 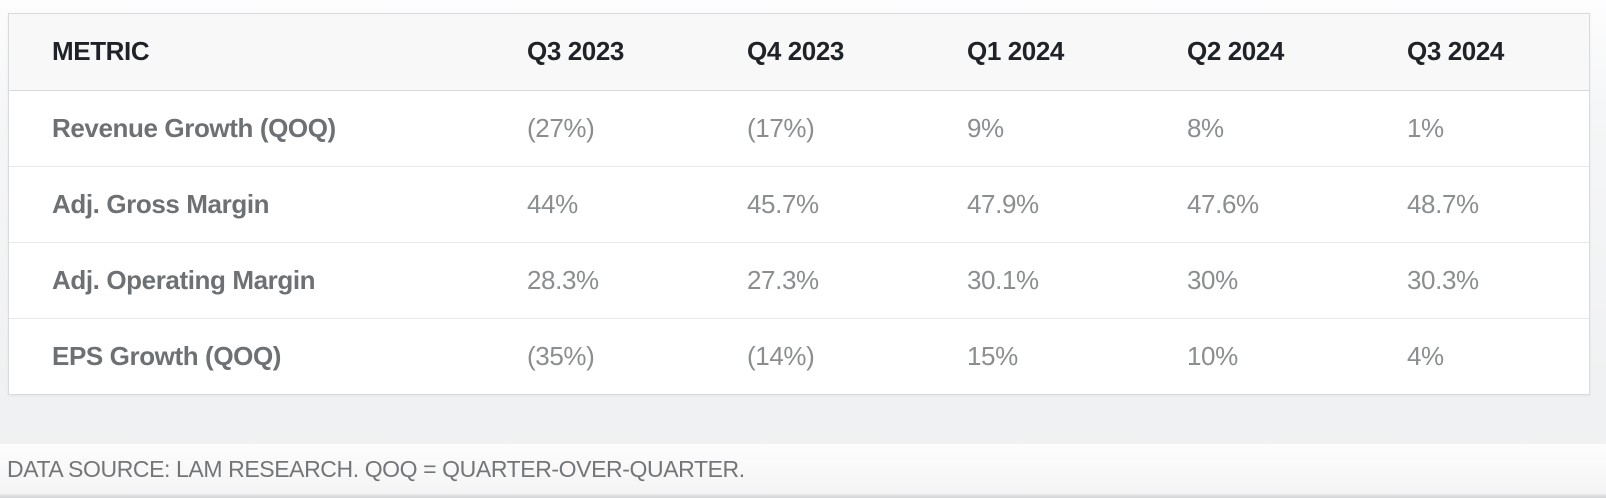 What do you see at coordinates (637, 279) in the screenshot?
I see `cell-value: 28.3%` at bounding box center [637, 279].